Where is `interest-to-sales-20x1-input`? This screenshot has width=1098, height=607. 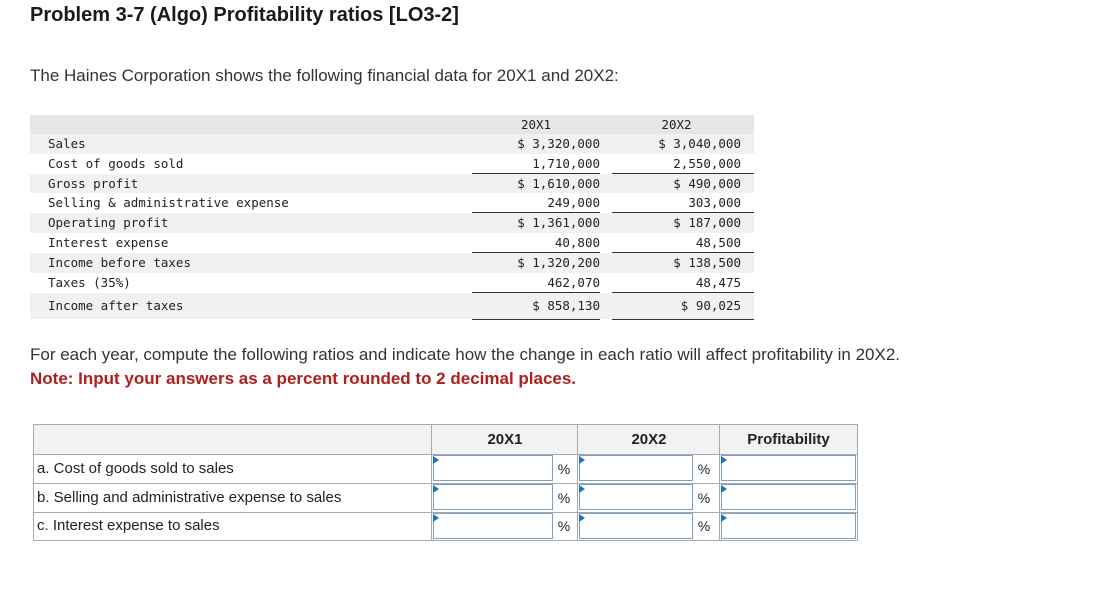 interest-to-sales-20x1-input is located at coordinates (493, 526).